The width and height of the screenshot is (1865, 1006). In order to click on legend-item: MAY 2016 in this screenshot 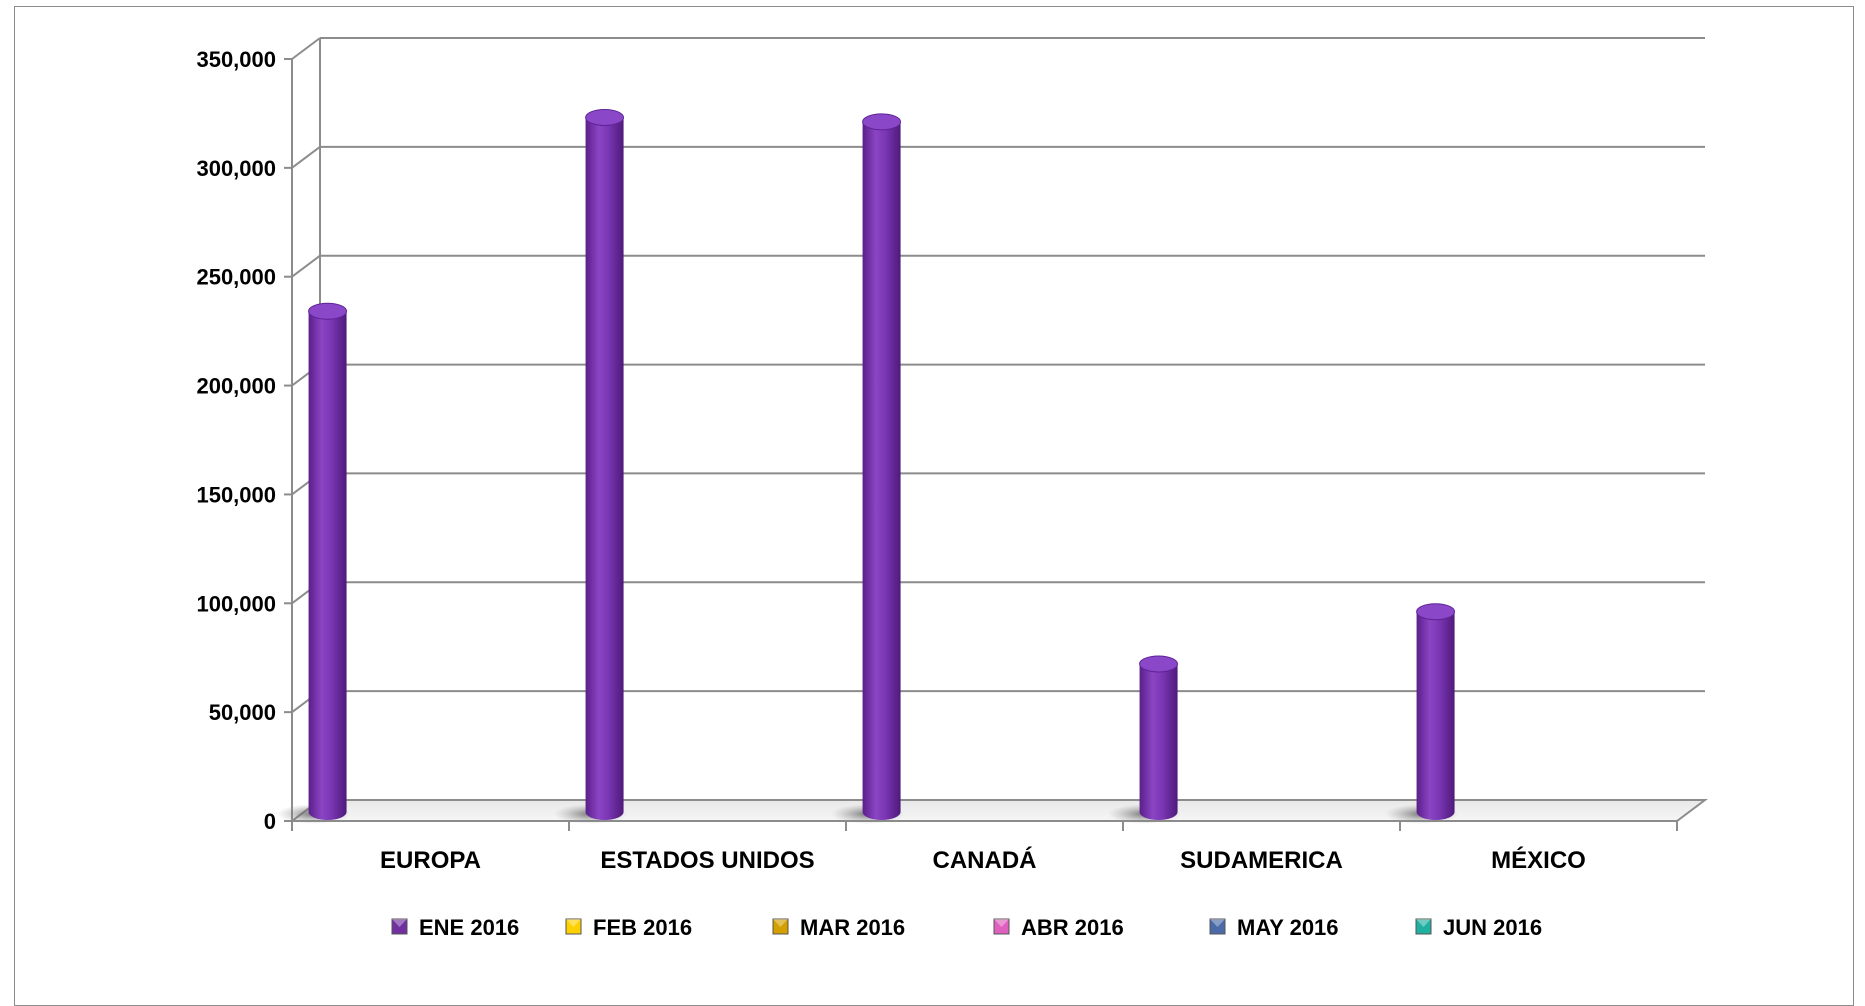, I will do `click(1274, 927)`.